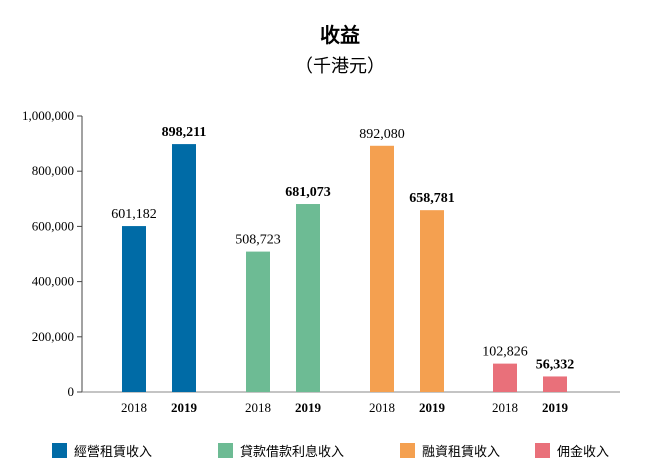  Describe the element at coordinates (407, 271) in the screenshot. I see `bar-group: 892,080 2018 658,781 2019` at that location.